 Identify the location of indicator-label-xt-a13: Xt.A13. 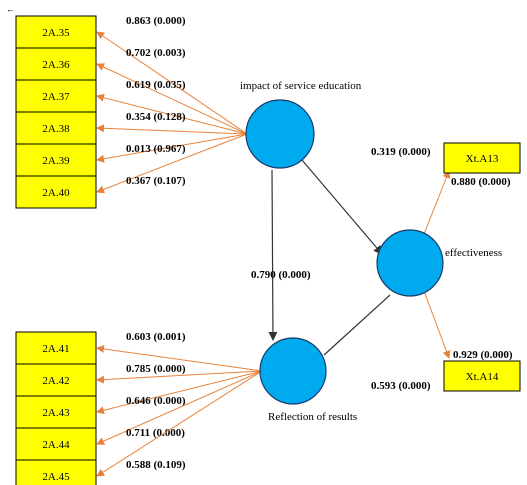
(482, 159).